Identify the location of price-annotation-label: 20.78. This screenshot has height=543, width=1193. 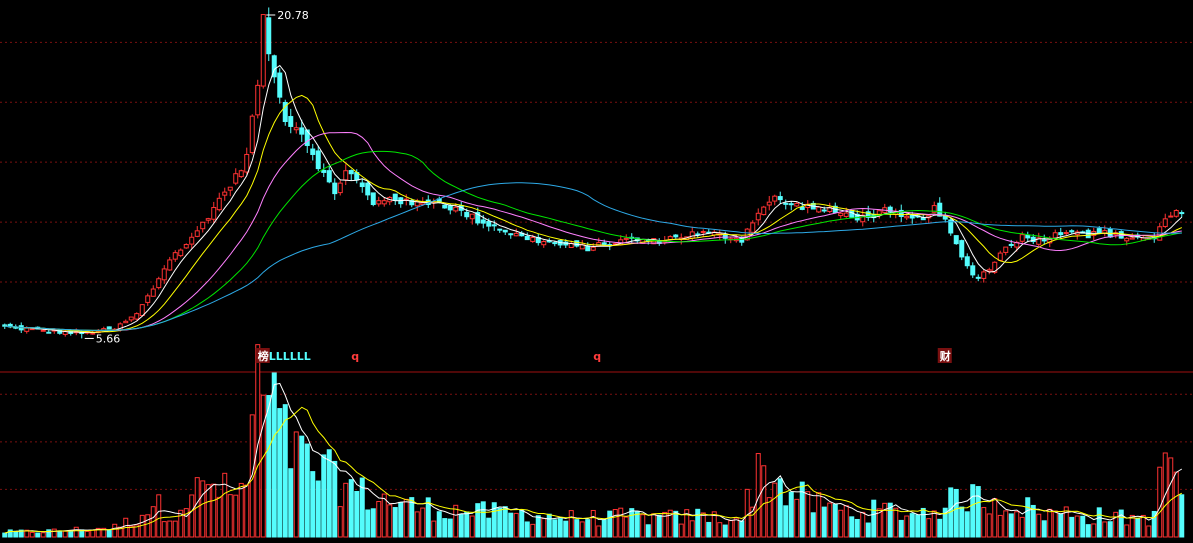
(293, 15).